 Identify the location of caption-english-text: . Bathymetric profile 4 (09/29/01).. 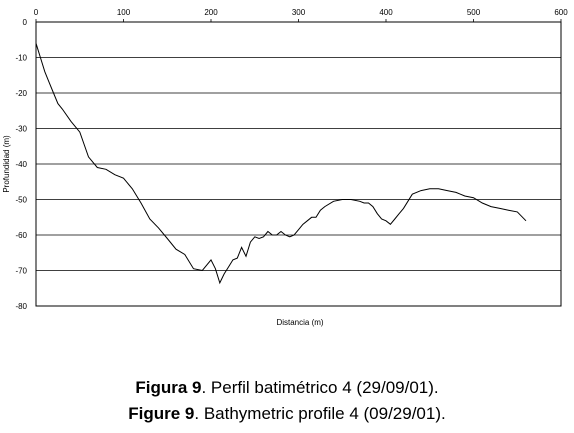
(320, 413).